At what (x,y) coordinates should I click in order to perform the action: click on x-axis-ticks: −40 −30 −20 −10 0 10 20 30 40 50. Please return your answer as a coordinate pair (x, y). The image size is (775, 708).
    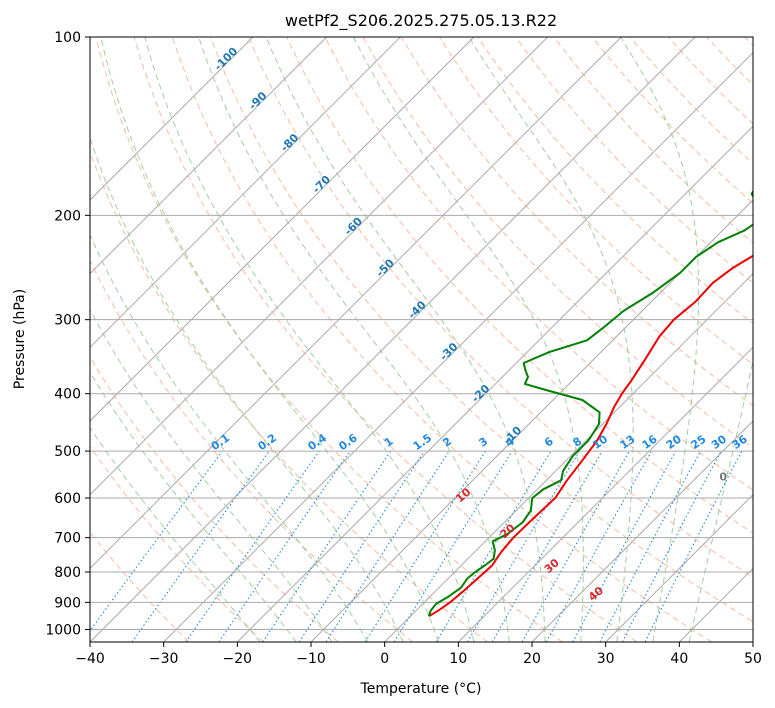
    Looking at the image, I should click on (418, 654).